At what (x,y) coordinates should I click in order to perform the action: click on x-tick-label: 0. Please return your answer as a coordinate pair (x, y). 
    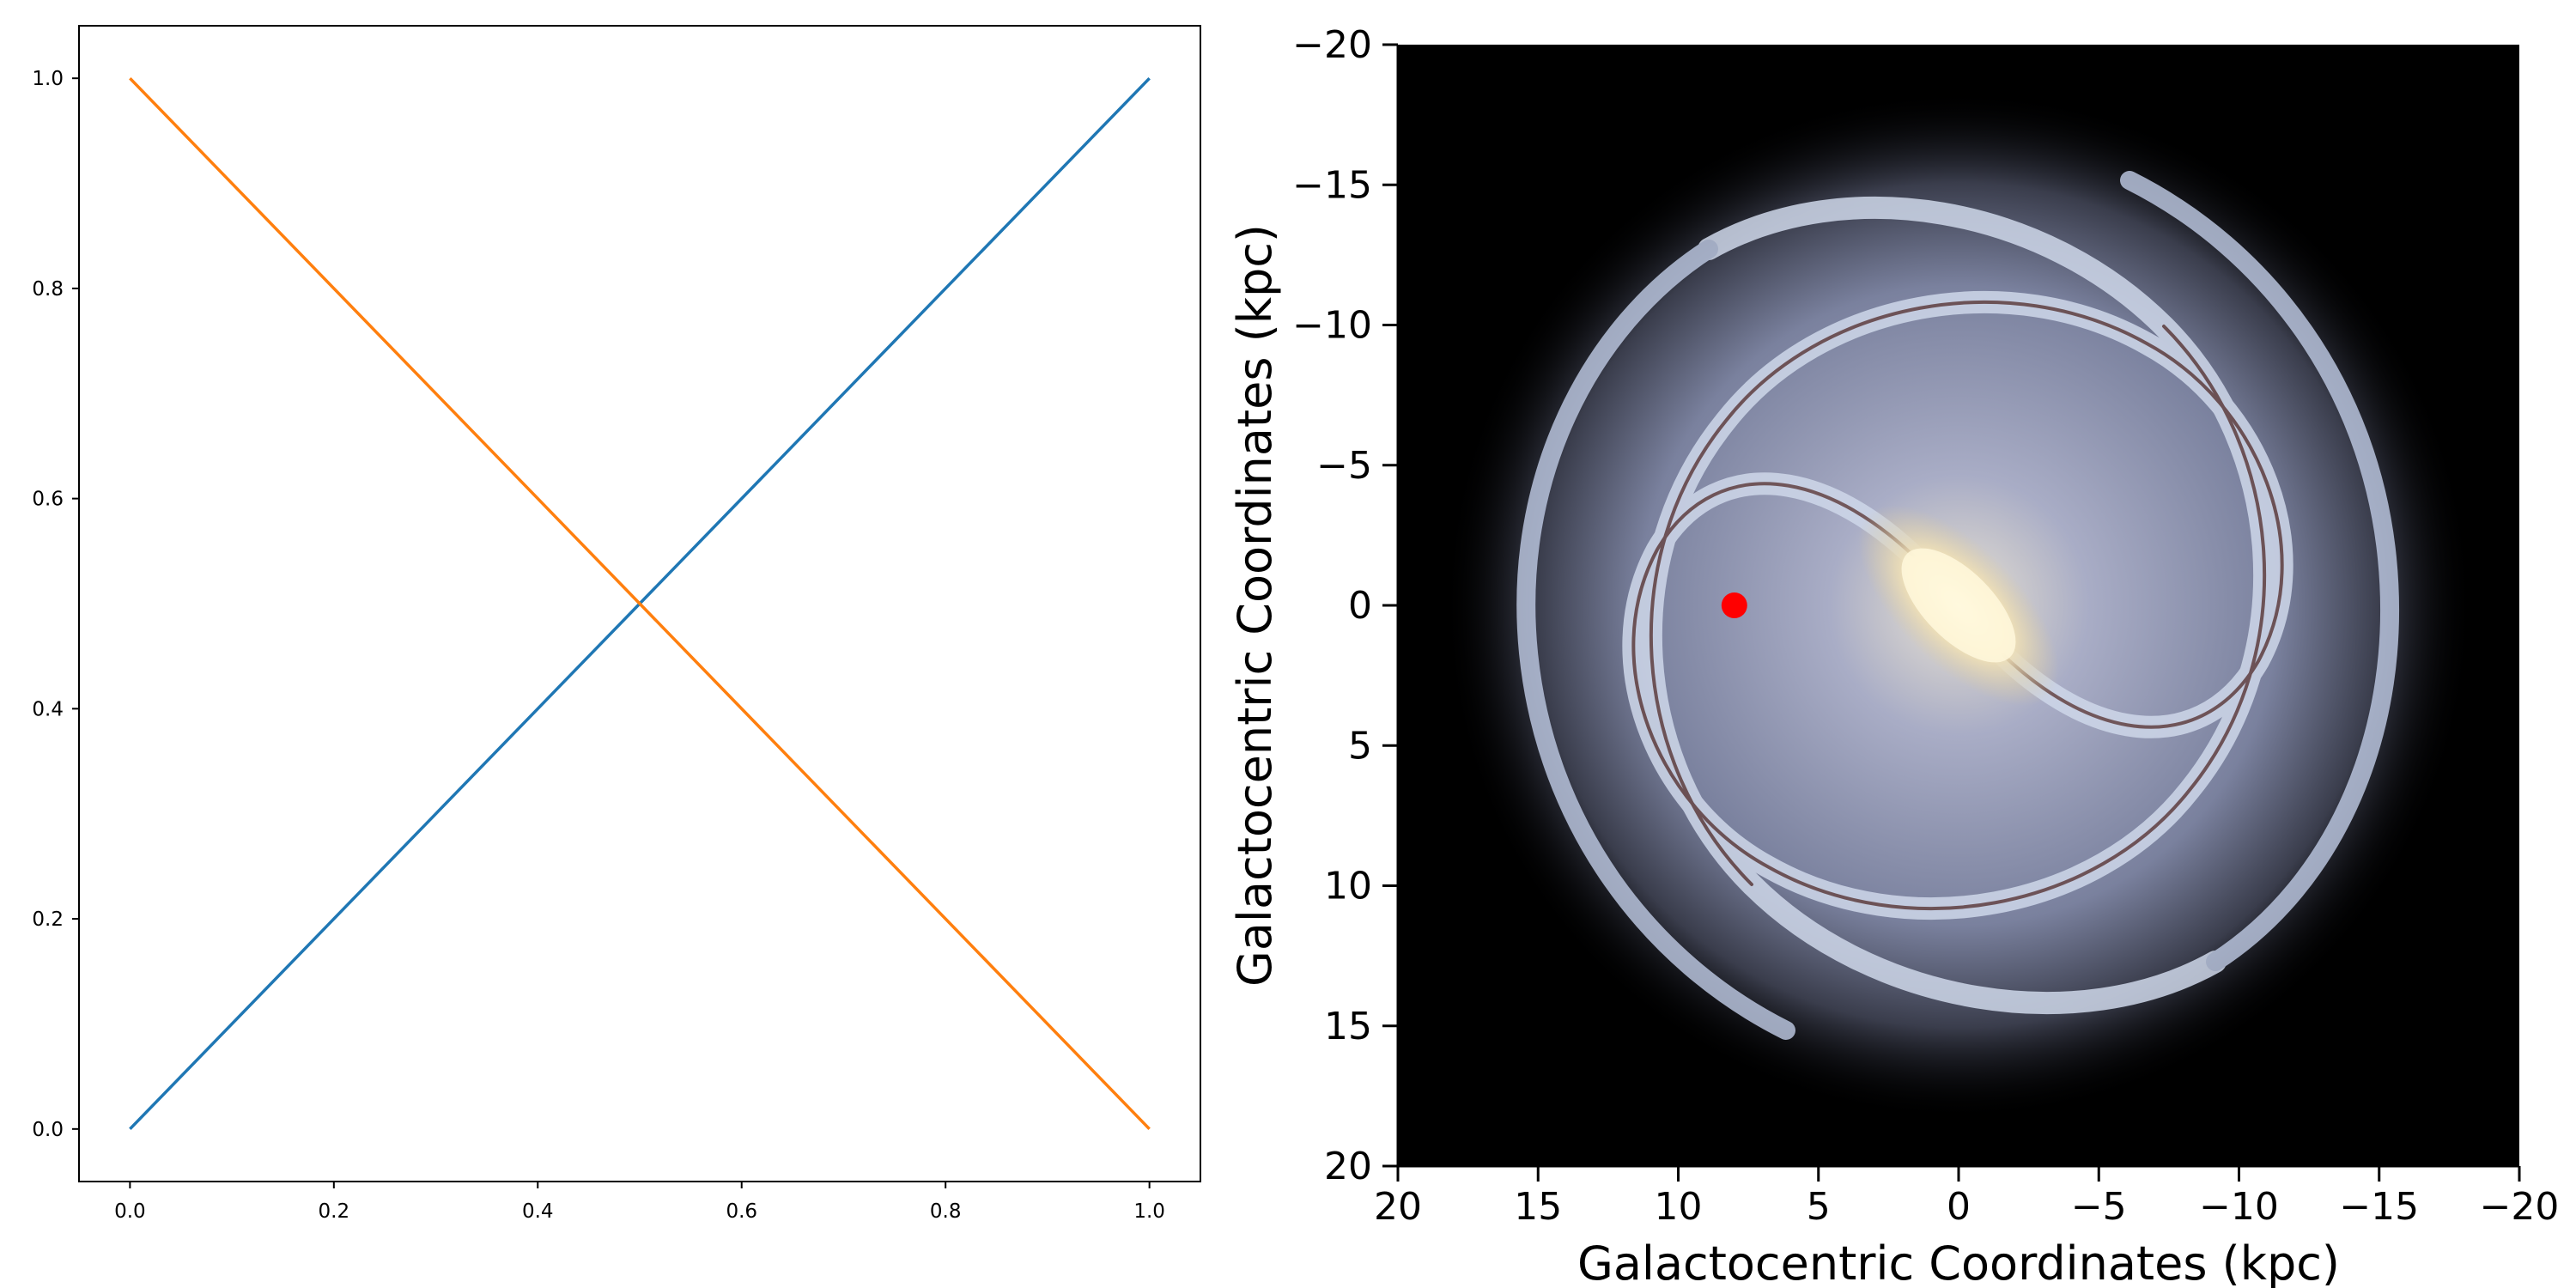
    Looking at the image, I should click on (1959, 1207).